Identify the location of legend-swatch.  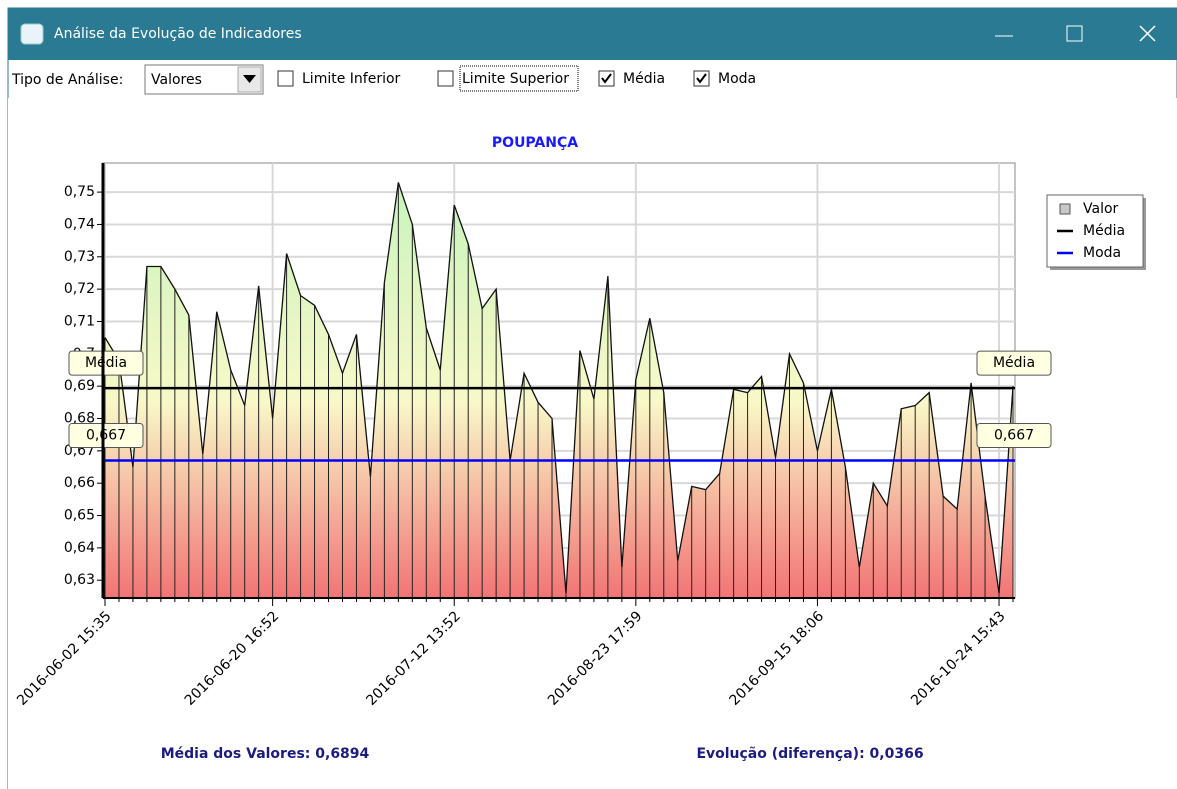
(1065, 209).